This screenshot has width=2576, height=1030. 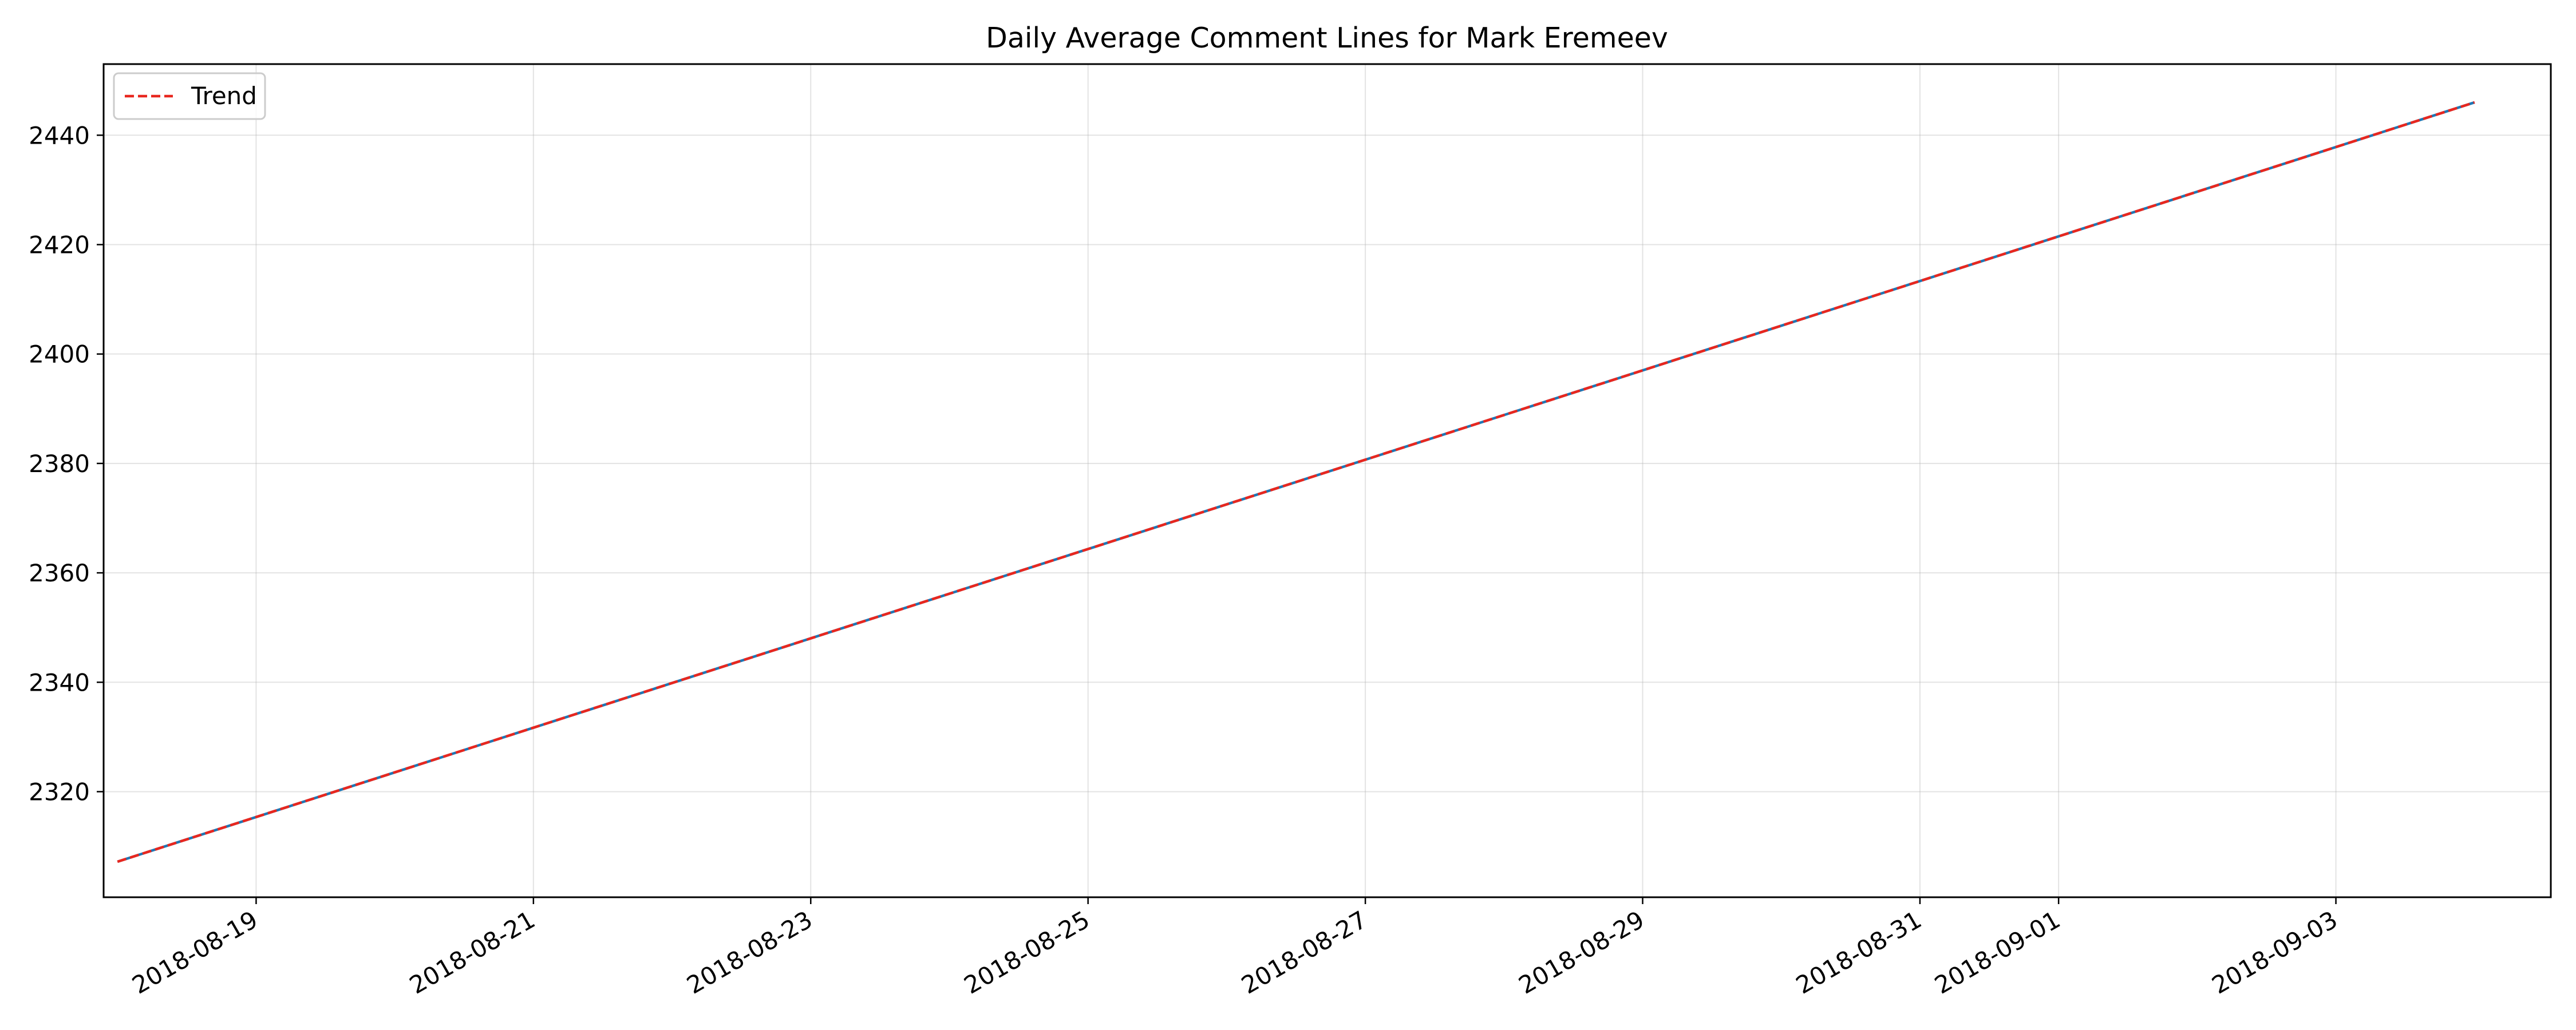 What do you see at coordinates (59, 464) in the screenshot?
I see `y-tick-label: 2380` at bounding box center [59, 464].